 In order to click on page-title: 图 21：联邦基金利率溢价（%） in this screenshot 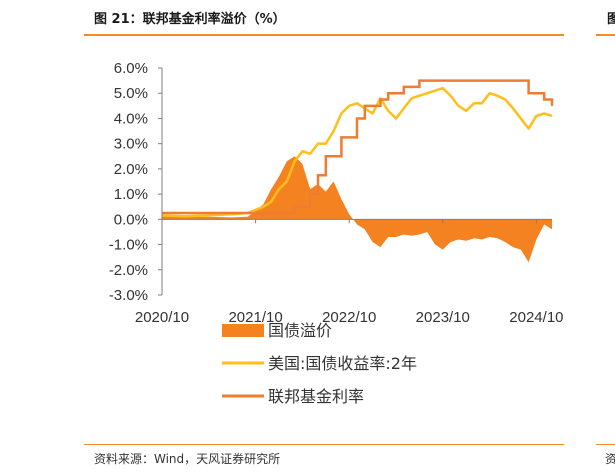, I will do `click(190, 19)`.